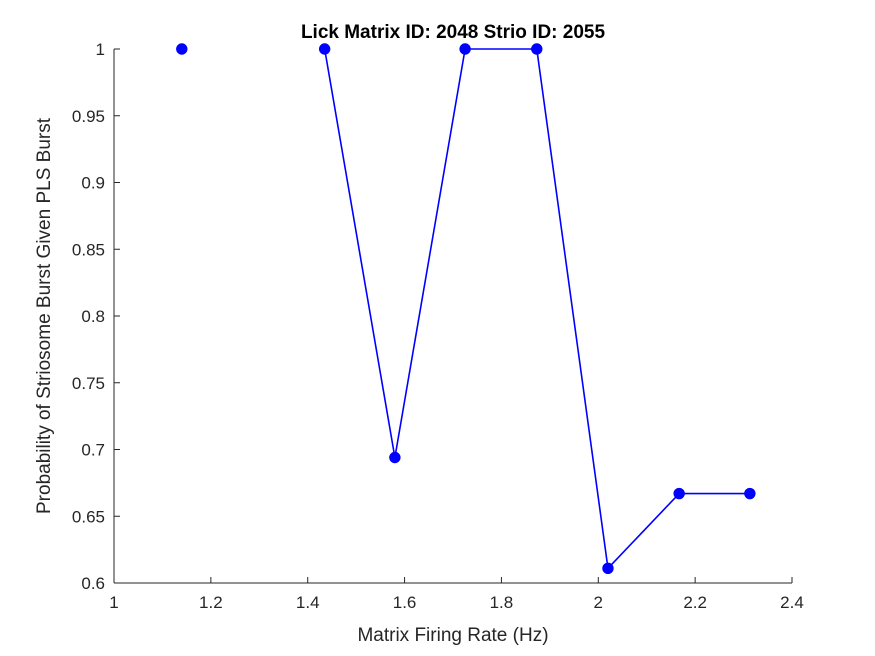 Image resolution: width=875 pixels, height=656 pixels. I want to click on y-tick-label: 0.8, so click(93, 316).